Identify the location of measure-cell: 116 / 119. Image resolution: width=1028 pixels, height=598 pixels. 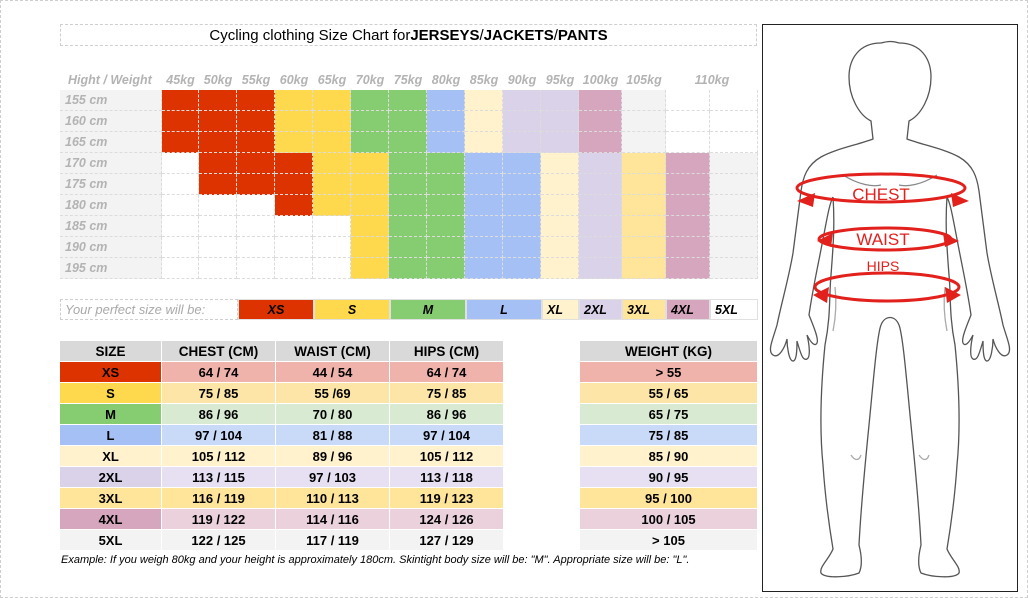
(219, 498).